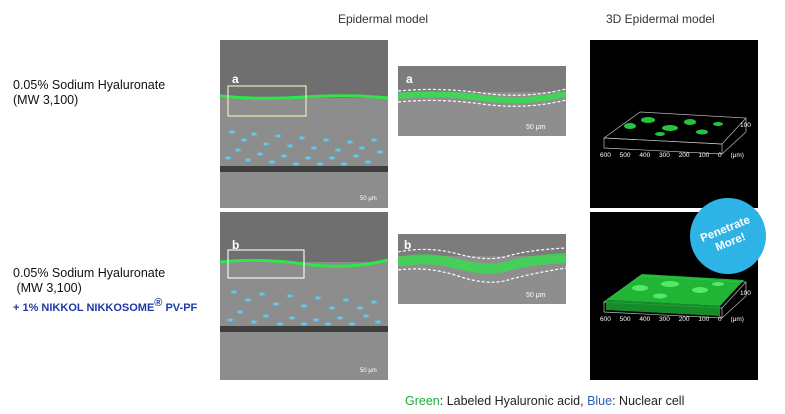 The height and width of the screenshot is (414, 785). What do you see at coordinates (368, 371) in the screenshot?
I see `micrograph-b-scale: 50 μm` at bounding box center [368, 371].